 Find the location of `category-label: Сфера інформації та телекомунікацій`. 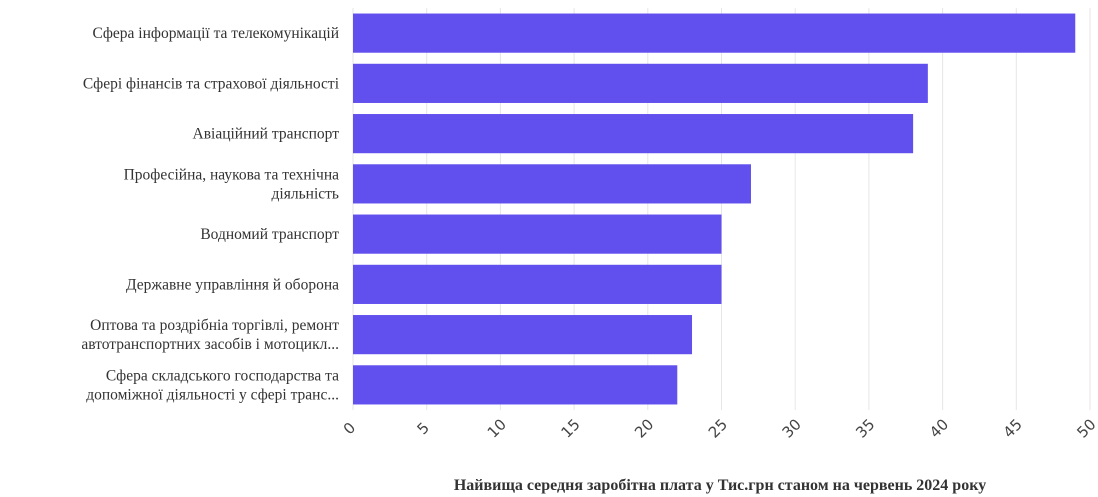

category-label: Сфера інформації та телекомунікацій is located at coordinates (216, 33).